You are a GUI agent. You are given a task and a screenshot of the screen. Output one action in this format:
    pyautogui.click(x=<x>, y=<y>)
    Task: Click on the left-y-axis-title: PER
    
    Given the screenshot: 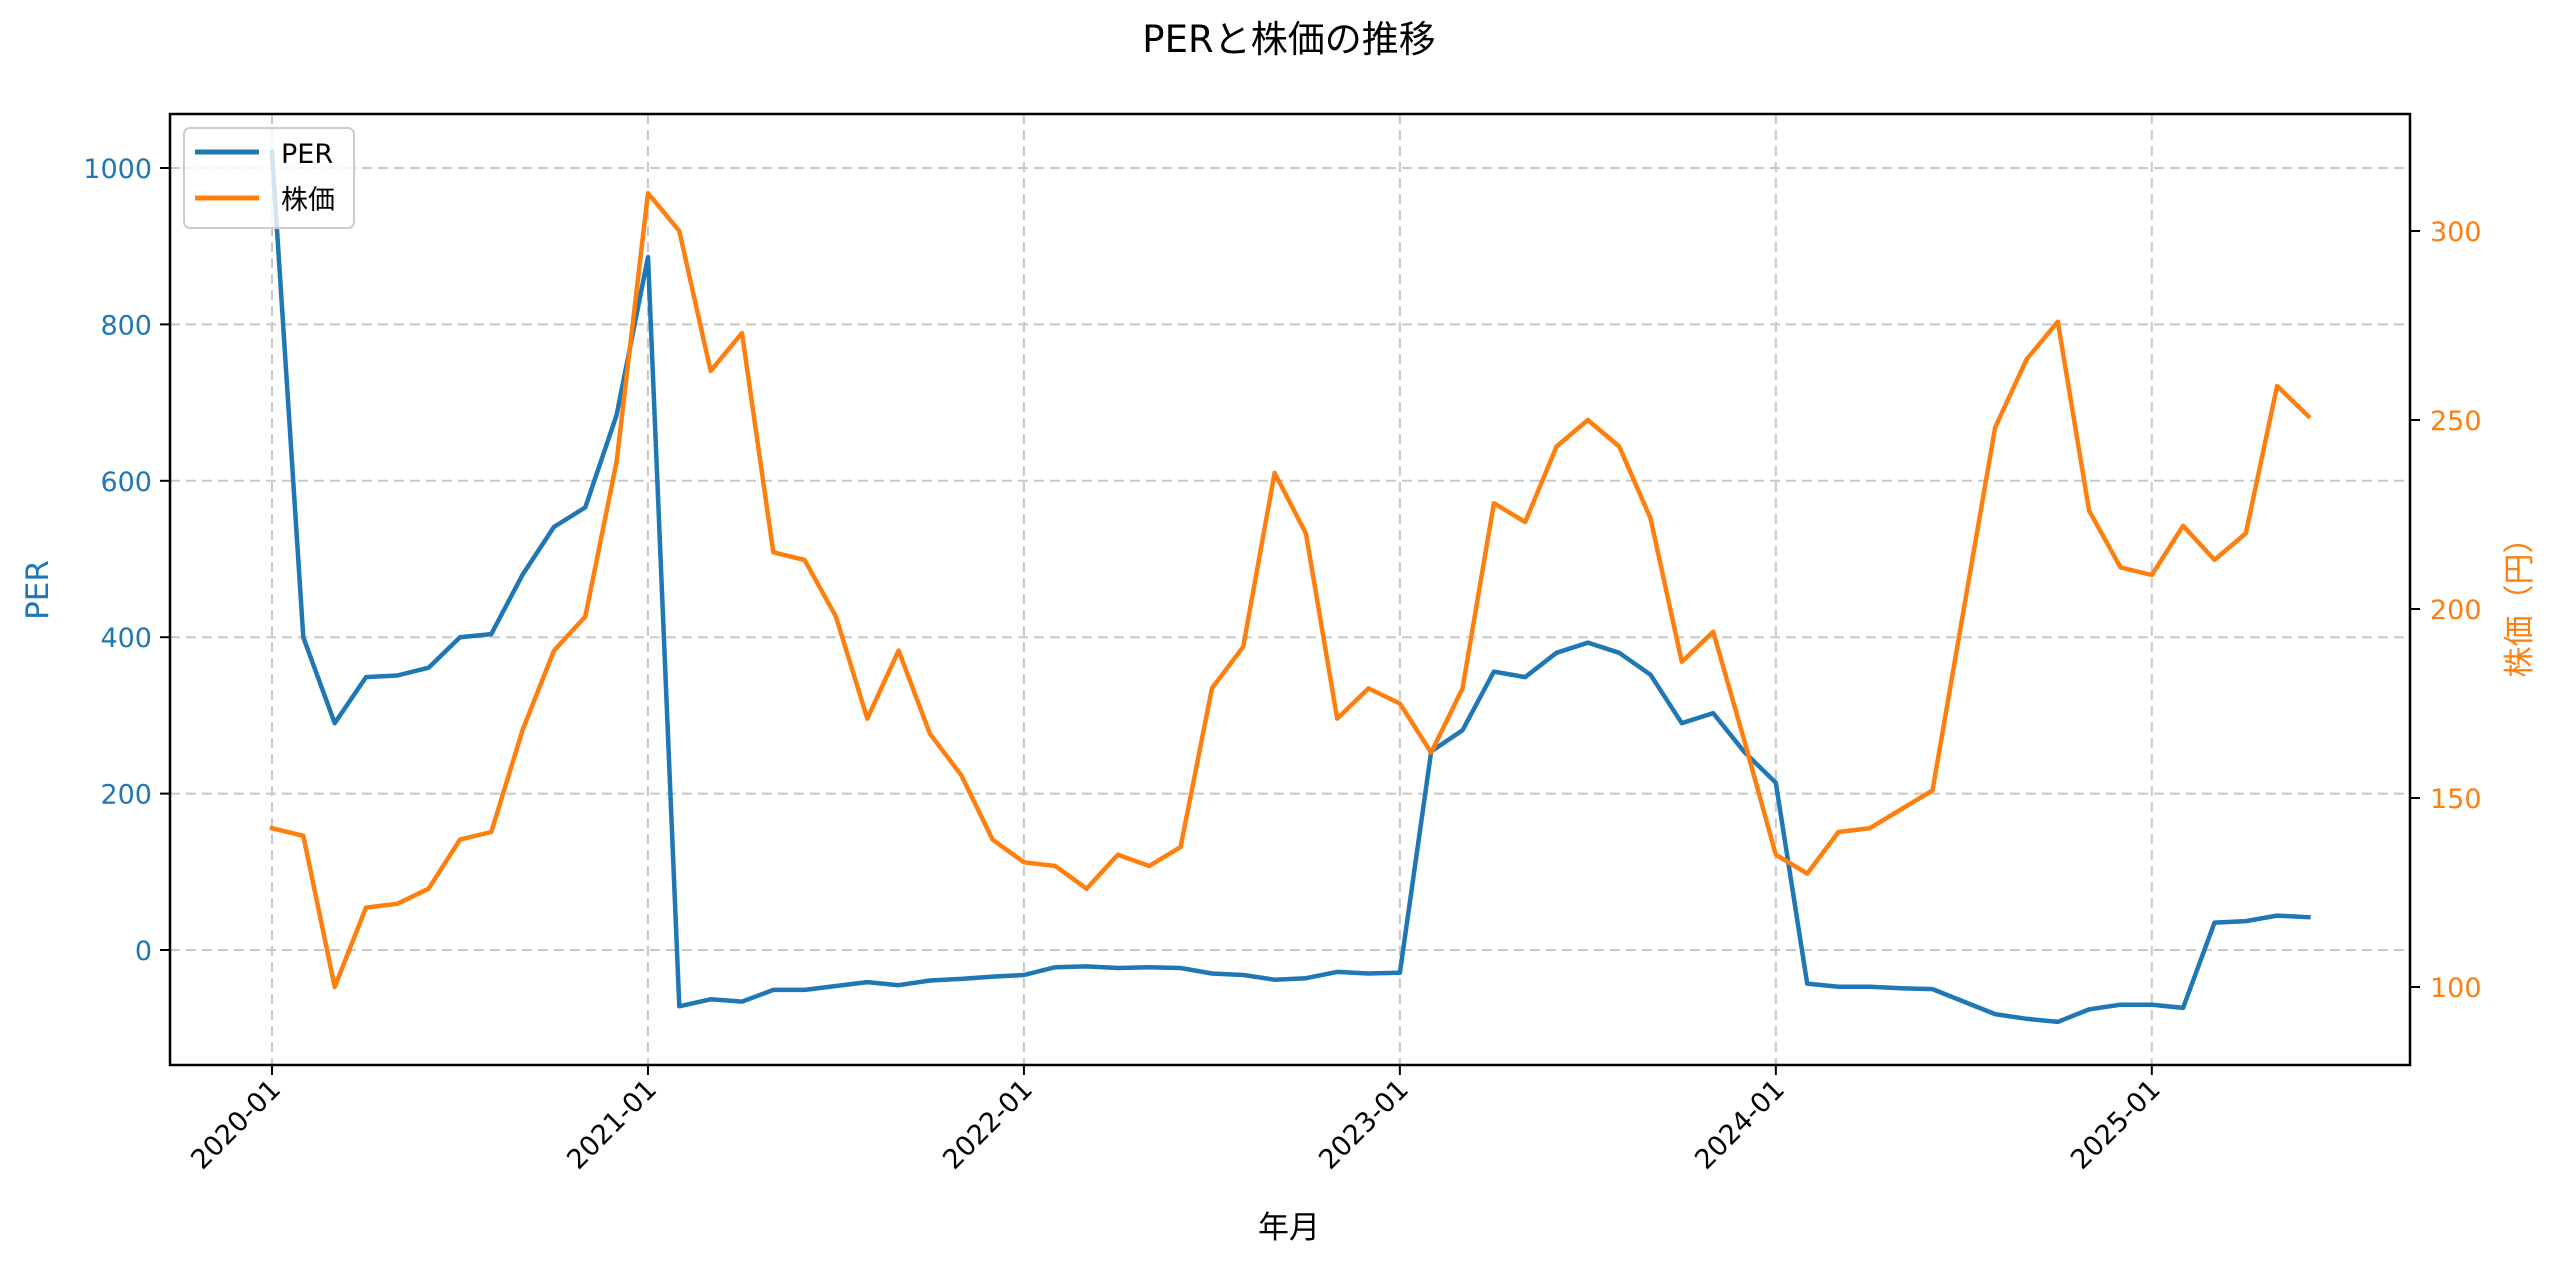 What is the action you would take?
    pyautogui.click(x=38, y=590)
    